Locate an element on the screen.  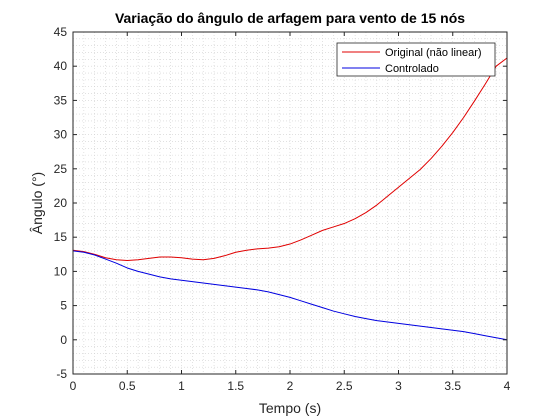
y-tick-label: 0 is located at coordinates (63, 340).